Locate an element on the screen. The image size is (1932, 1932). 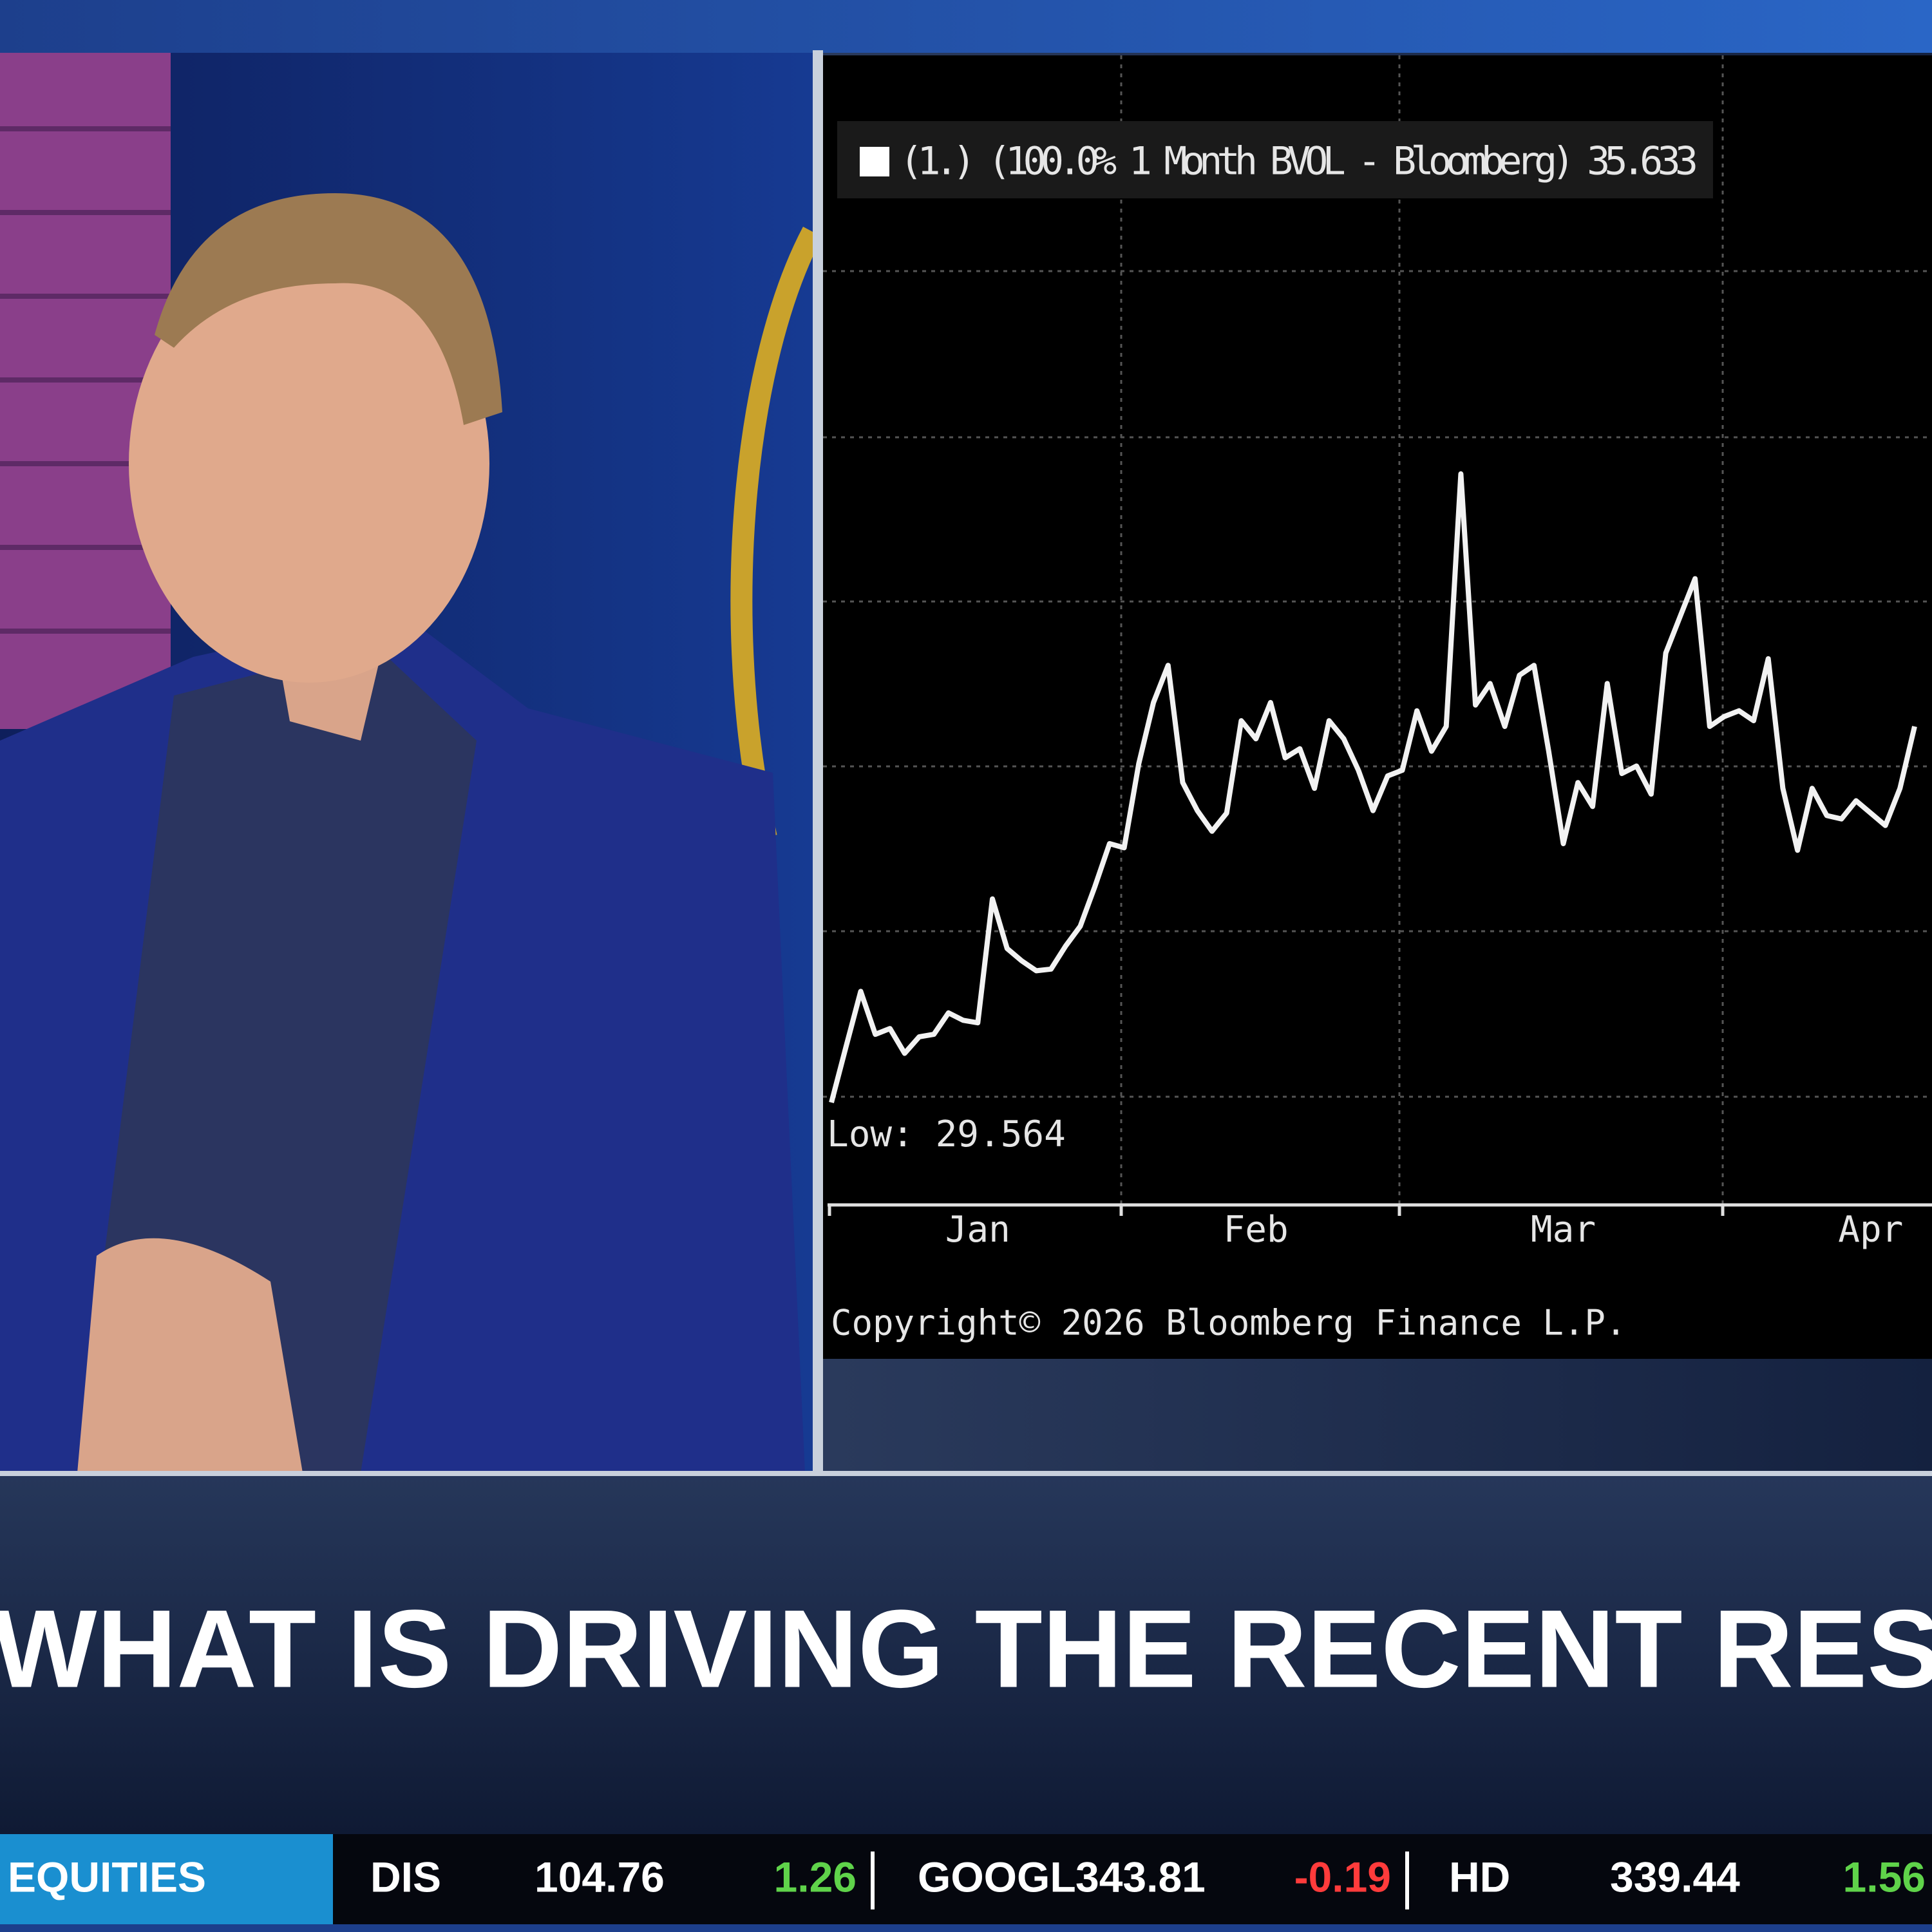
ticker-price: 343.81 is located at coordinates (1140, 1876).